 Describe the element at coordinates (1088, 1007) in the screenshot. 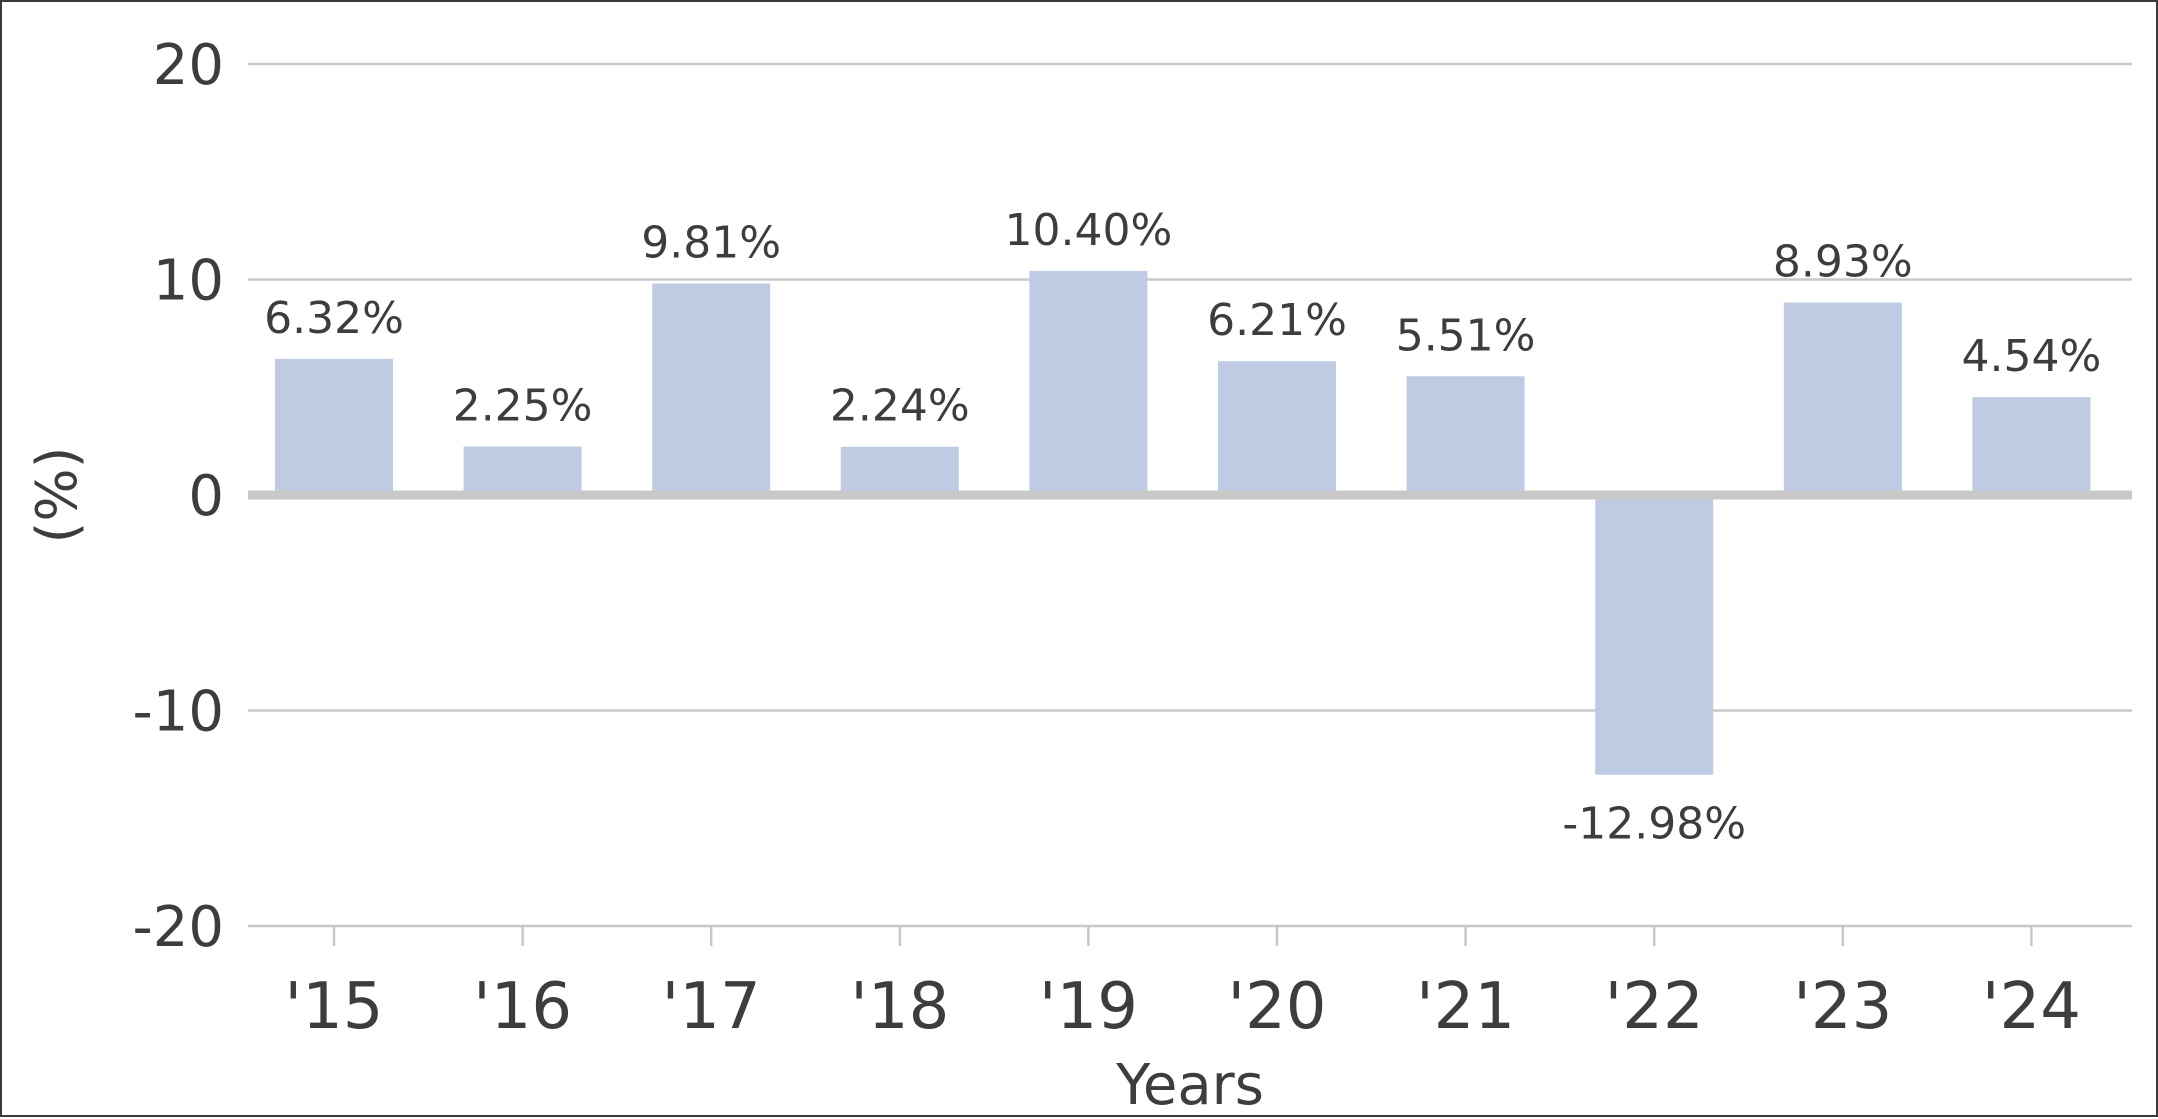

I see `x-tick-label: '19` at that location.